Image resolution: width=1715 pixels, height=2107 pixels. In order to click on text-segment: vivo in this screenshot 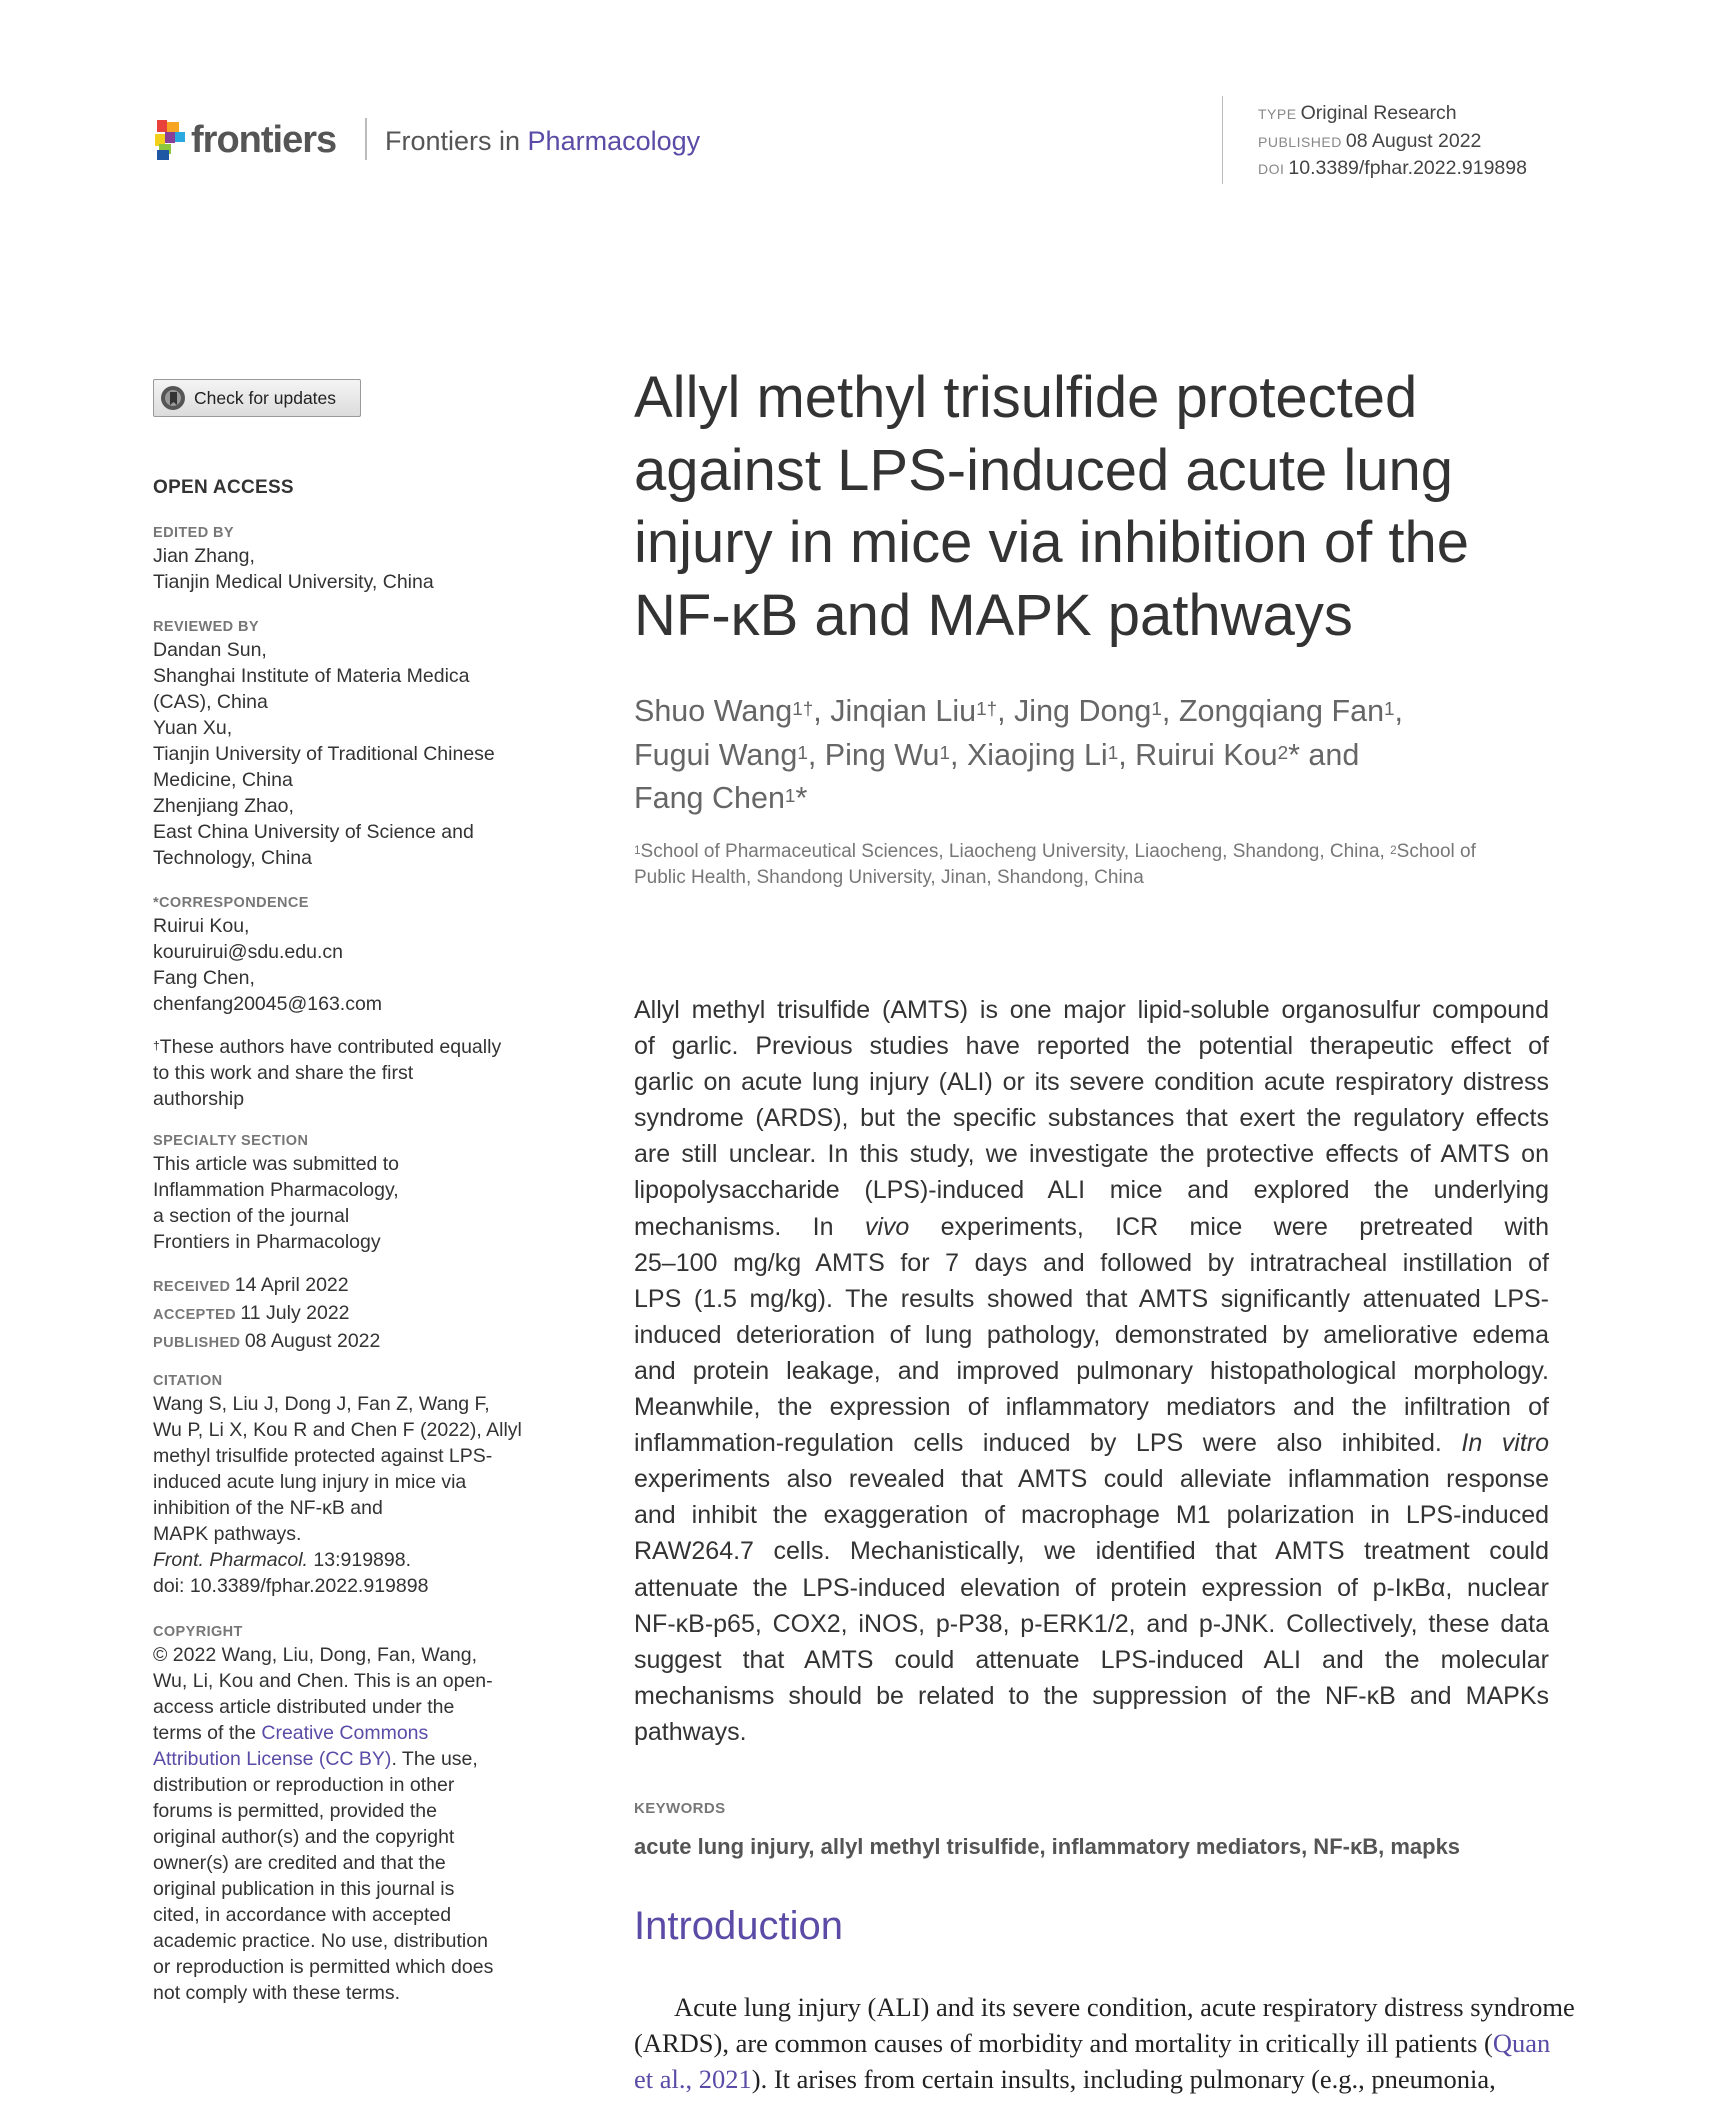, I will do `click(887, 1226)`.